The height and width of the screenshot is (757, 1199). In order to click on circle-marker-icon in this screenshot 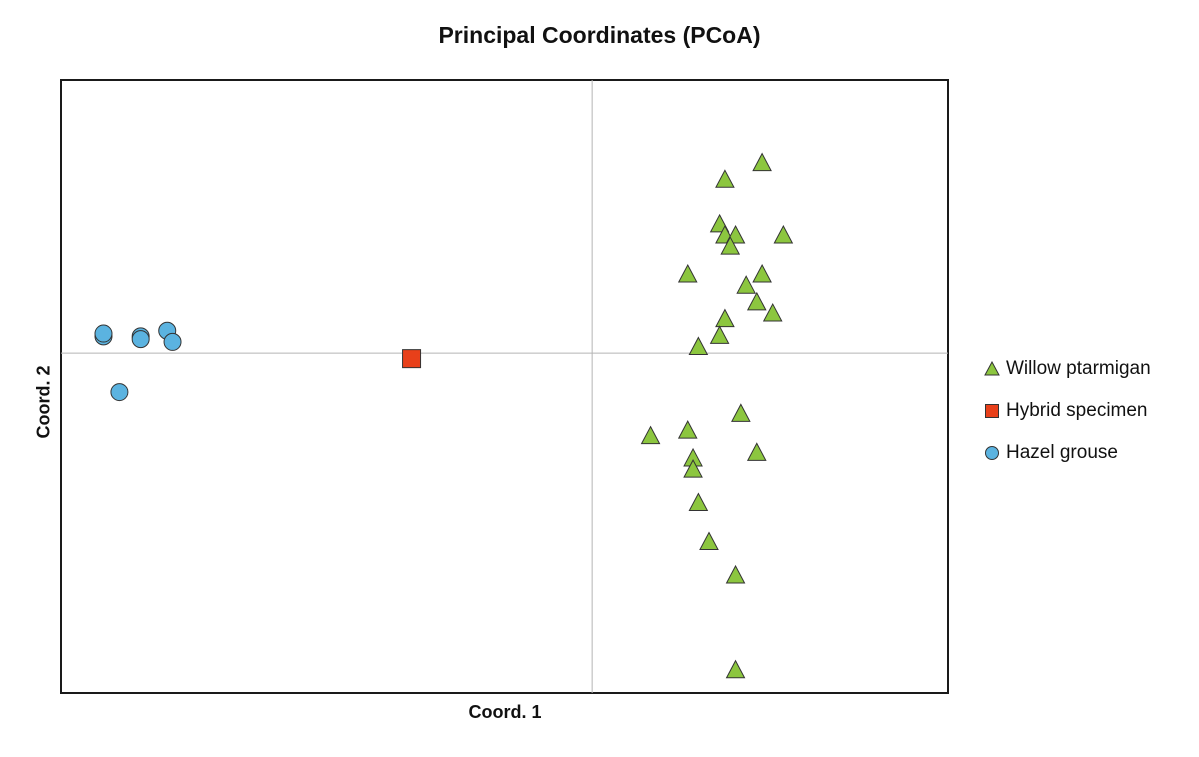, I will do `click(992, 453)`.